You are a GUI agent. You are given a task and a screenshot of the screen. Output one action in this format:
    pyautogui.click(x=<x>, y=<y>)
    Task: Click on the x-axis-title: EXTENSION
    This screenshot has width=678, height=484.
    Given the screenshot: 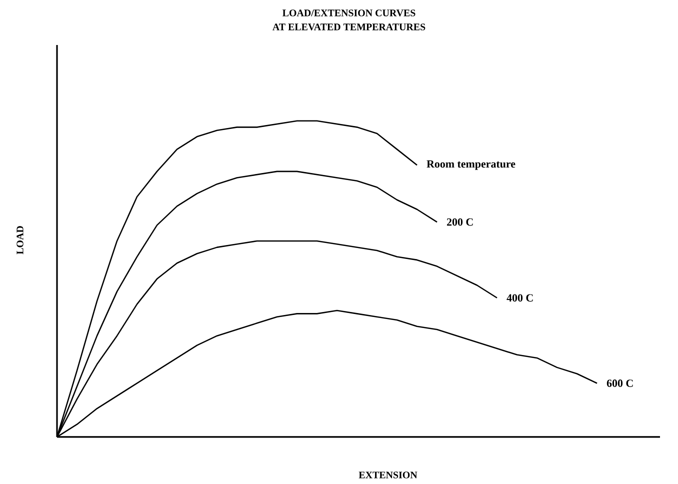 What is the action you would take?
    pyautogui.click(x=388, y=475)
    